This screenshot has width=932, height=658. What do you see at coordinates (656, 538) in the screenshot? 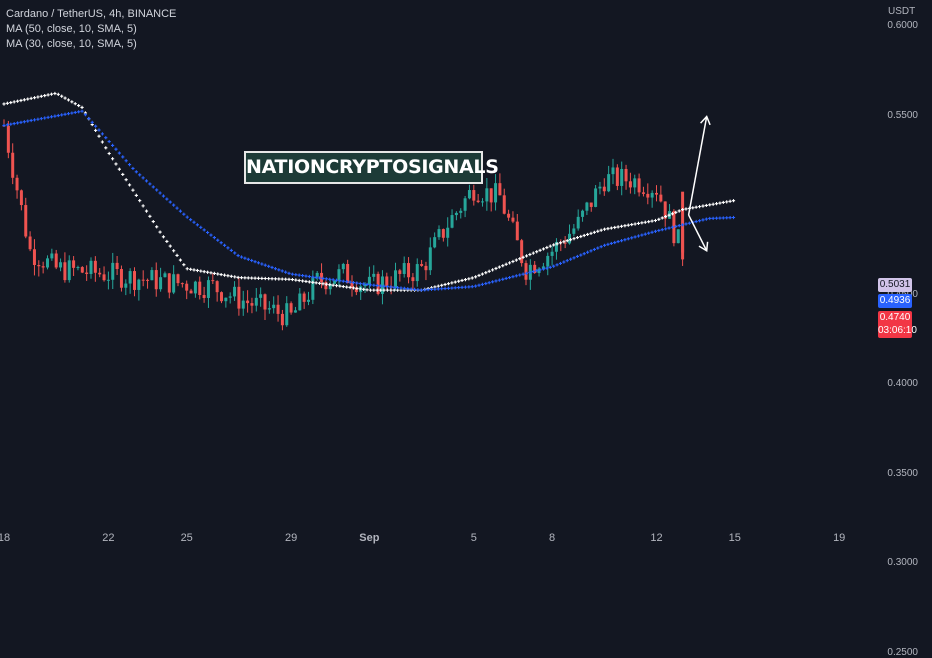
I see `time-tick-label: 12` at bounding box center [656, 538].